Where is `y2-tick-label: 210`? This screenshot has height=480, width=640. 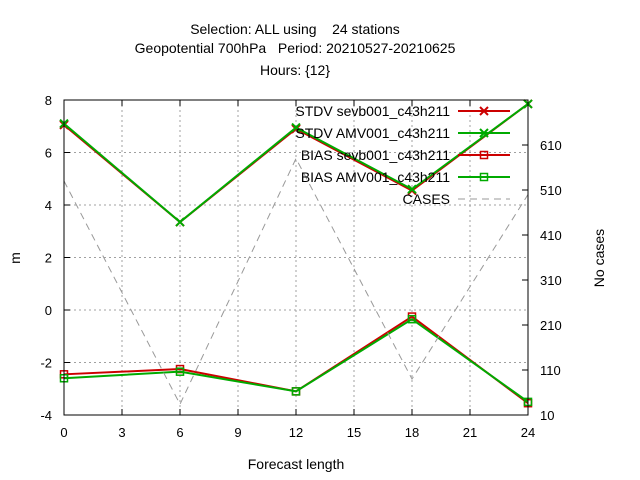 y2-tick-label: 210 is located at coordinates (551, 325).